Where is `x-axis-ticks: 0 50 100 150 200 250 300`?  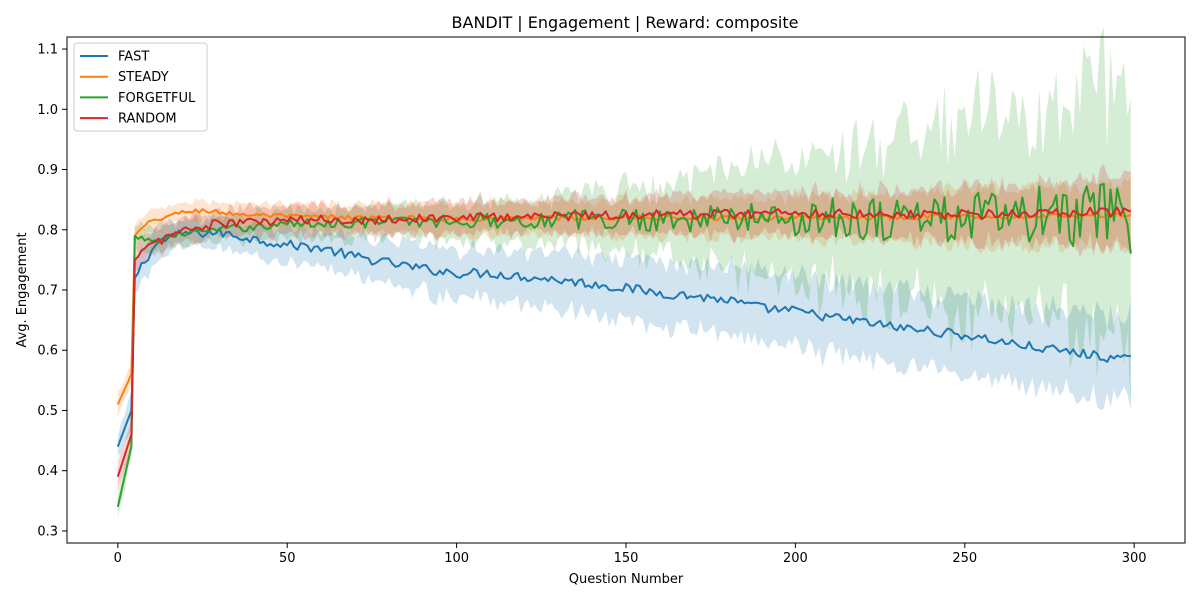
x-axis-ticks: 0 50 100 150 200 250 300 is located at coordinates (630, 554).